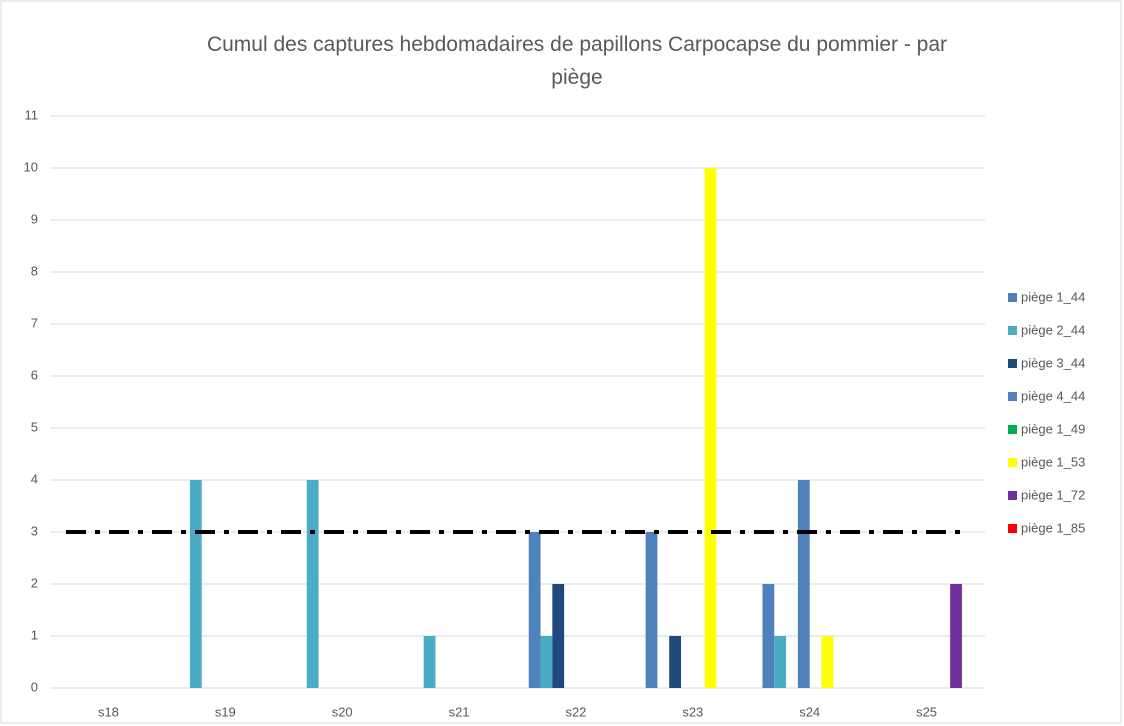  What do you see at coordinates (1053, 395) in the screenshot?
I see `legend-label: piège 4_44` at bounding box center [1053, 395].